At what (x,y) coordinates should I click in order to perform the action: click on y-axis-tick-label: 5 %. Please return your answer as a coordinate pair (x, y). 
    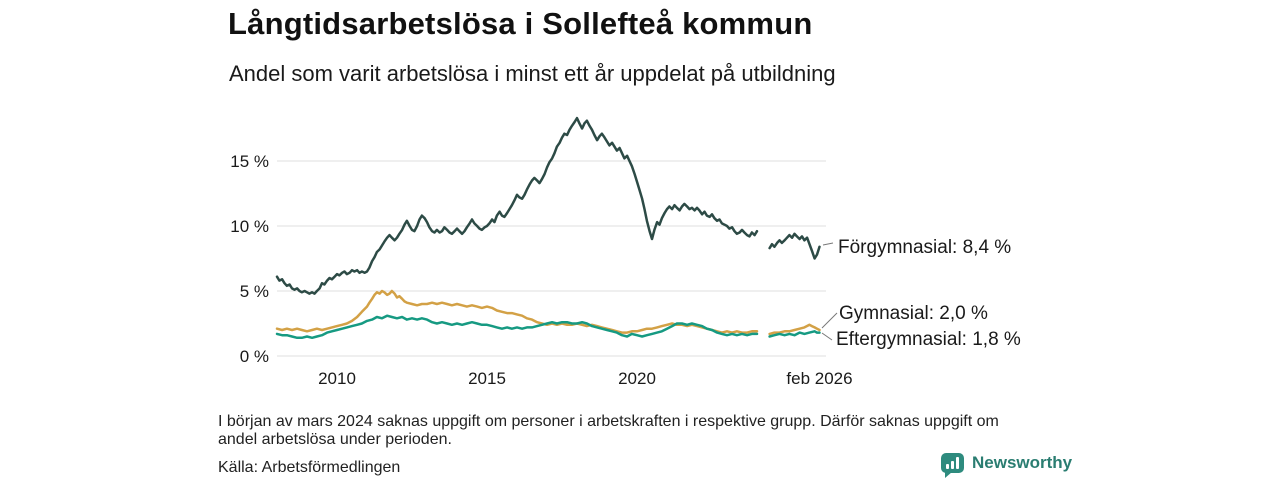
    Looking at the image, I should click on (254, 291).